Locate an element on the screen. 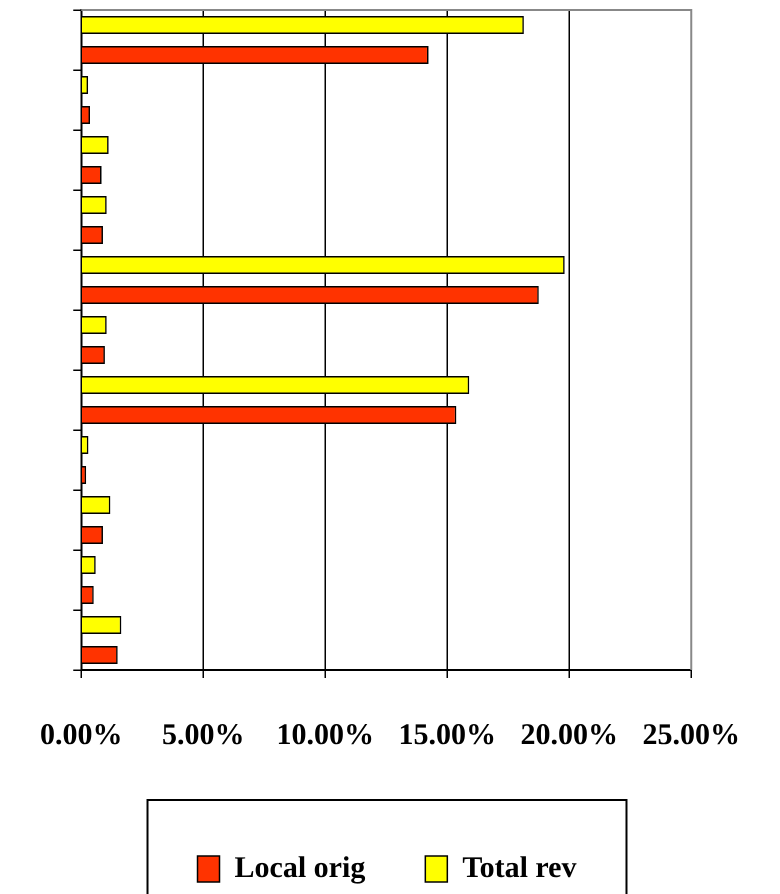  x-tick-label: 20.00% is located at coordinates (569, 734).